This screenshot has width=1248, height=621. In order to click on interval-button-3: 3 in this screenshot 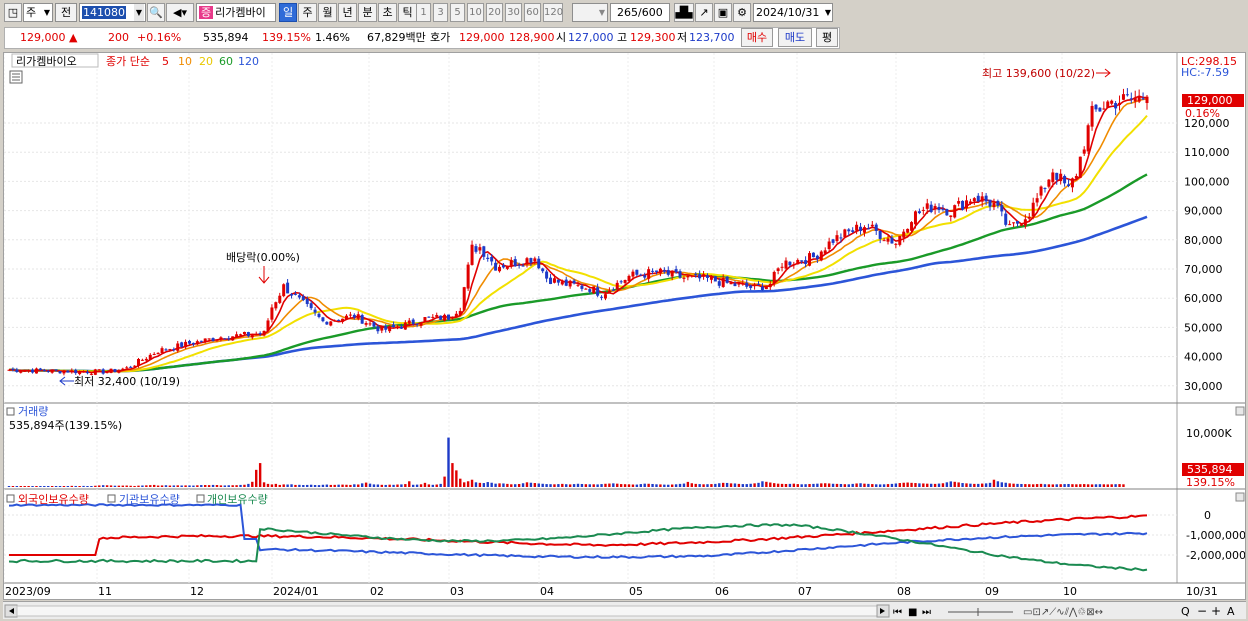, I will do `click(440, 12)`.